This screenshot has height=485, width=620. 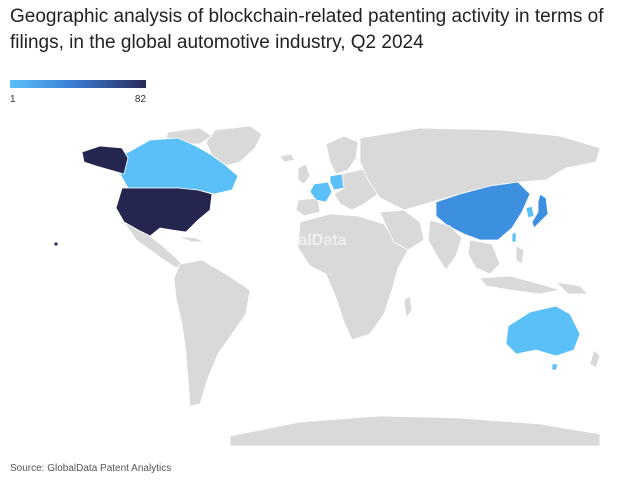 What do you see at coordinates (555, 367) in the screenshot?
I see `region-tasmania` at bounding box center [555, 367].